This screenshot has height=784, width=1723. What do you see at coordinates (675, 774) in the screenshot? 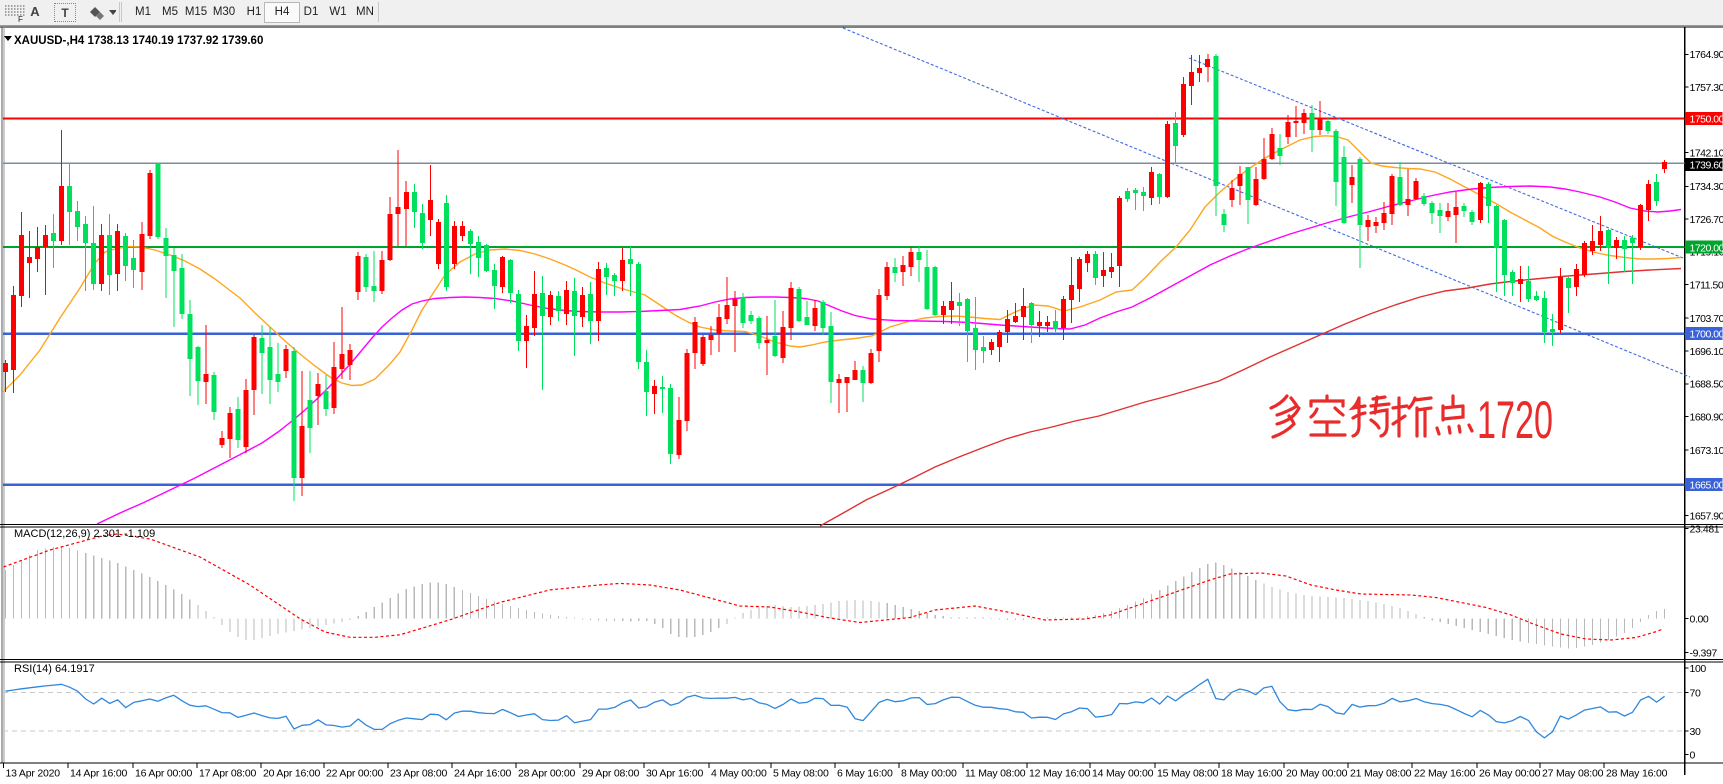
I see `svg-text: 30 Apr 16:00` at bounding box center [675, 774].